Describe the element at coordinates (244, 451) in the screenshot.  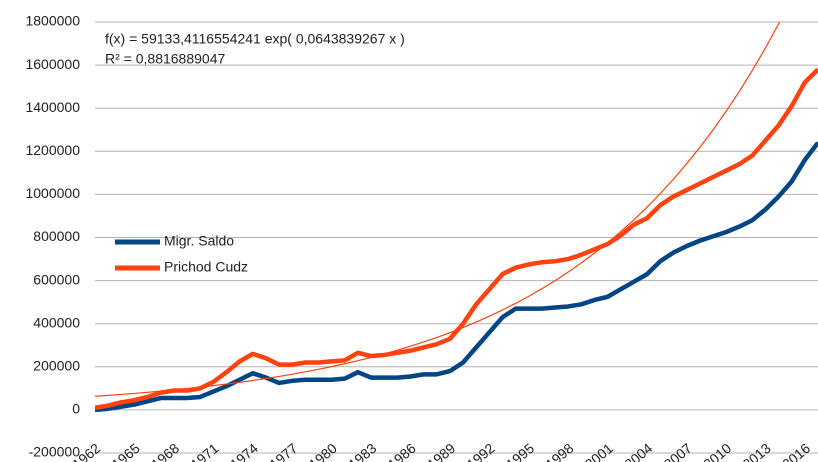
I see `x-tick-label: 1974` at that location.